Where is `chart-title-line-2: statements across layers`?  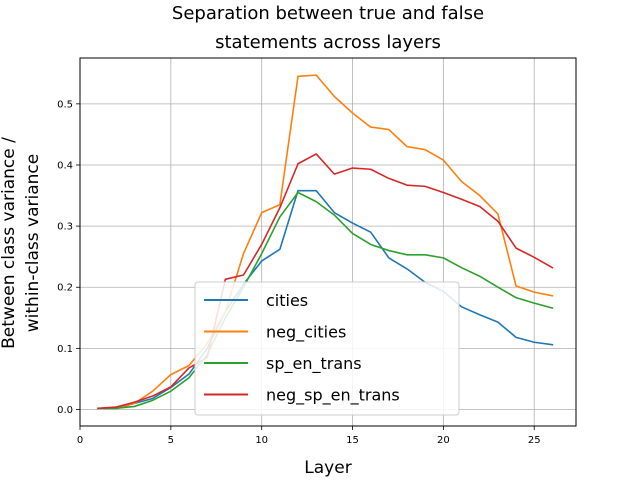
chart-title-line-2: statements across layers is located at coordinates (328, 42).